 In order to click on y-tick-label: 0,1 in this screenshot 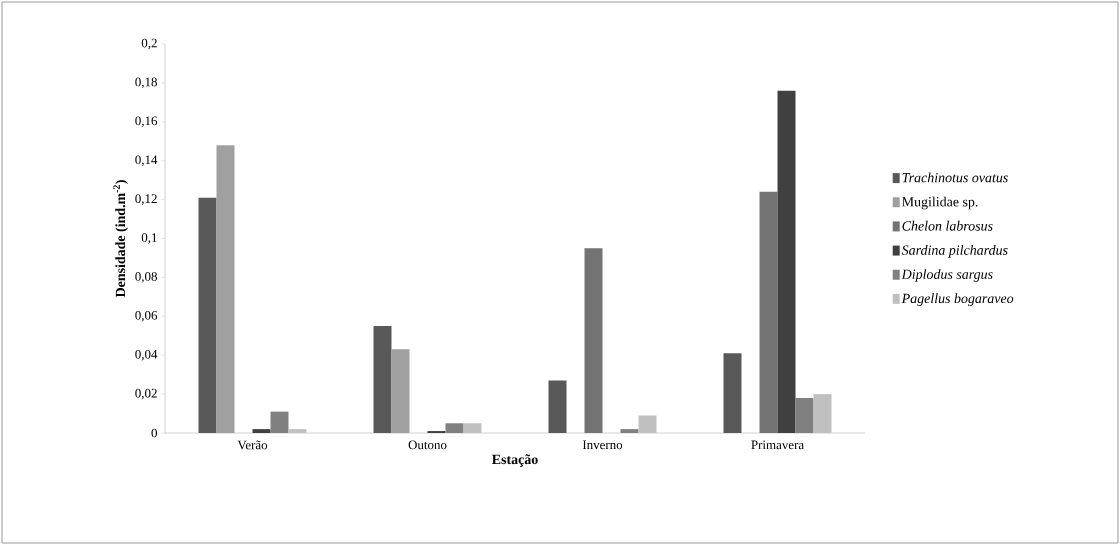, I will do `click(149, 238)`.